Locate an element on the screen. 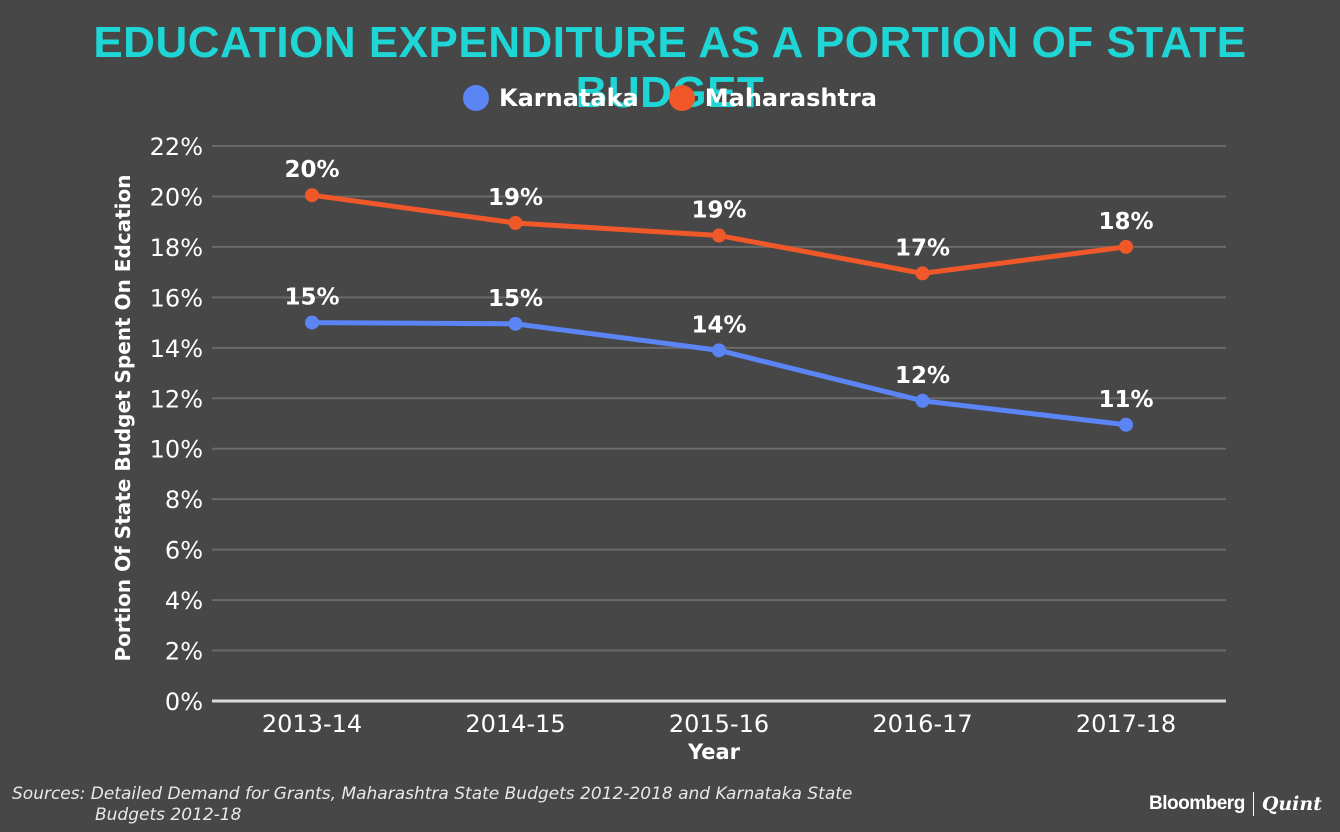 This screenshot has width=1340, height=832. y-tick-label: 6% is located at coordinates (184, 551).